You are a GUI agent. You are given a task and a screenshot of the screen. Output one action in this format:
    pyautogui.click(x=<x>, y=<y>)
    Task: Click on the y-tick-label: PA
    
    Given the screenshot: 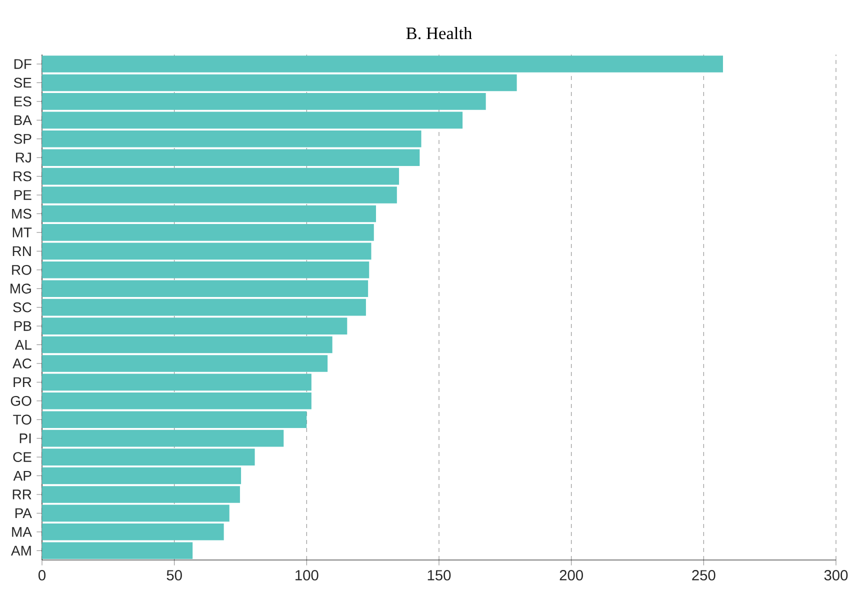 What is the action you would take?
    pyautogui.click(x=23, y=513)
    